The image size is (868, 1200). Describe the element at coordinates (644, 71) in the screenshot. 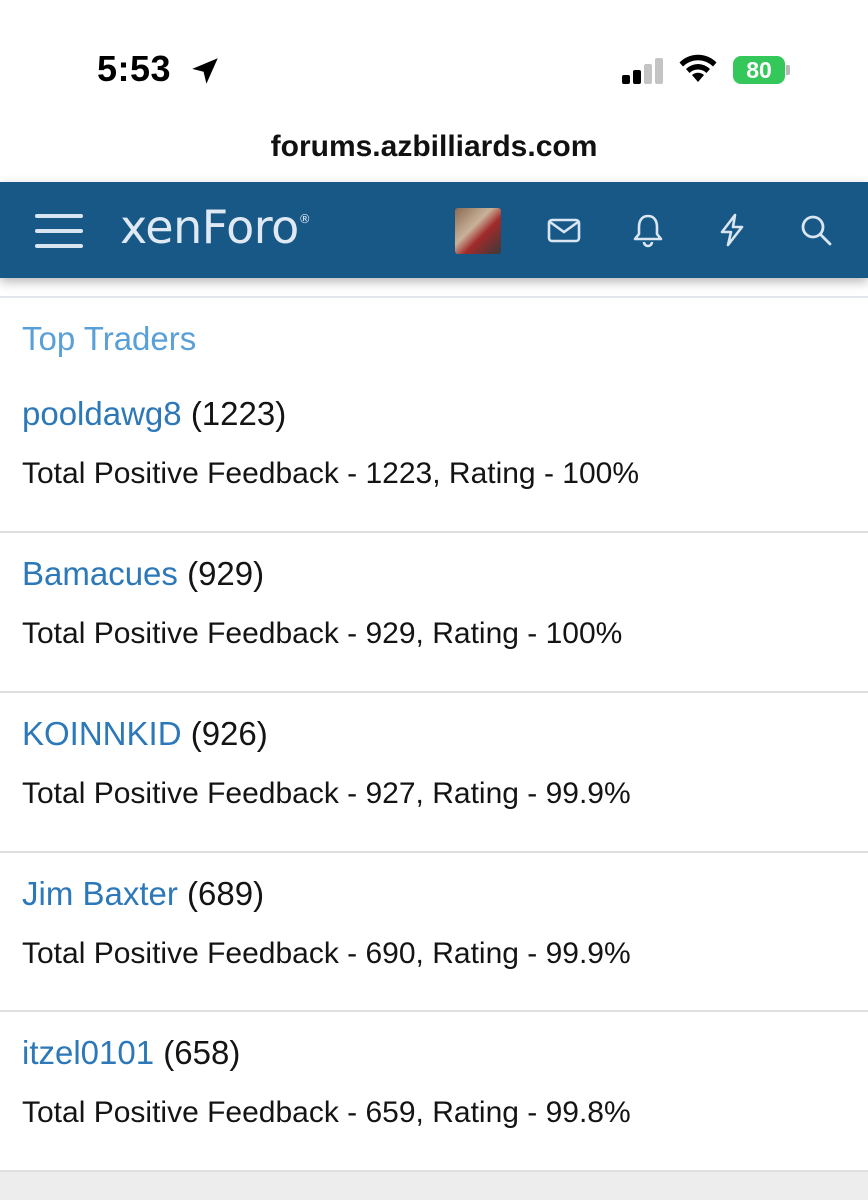

I see `cellular-signal-icon` at that location.